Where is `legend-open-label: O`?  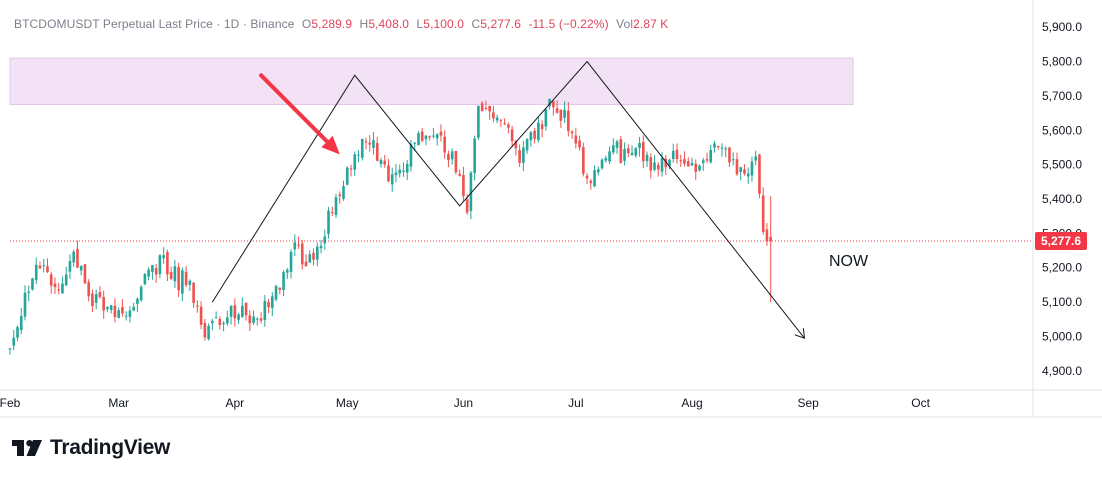
legend-open-label: O is located at coordinates (306, 24).